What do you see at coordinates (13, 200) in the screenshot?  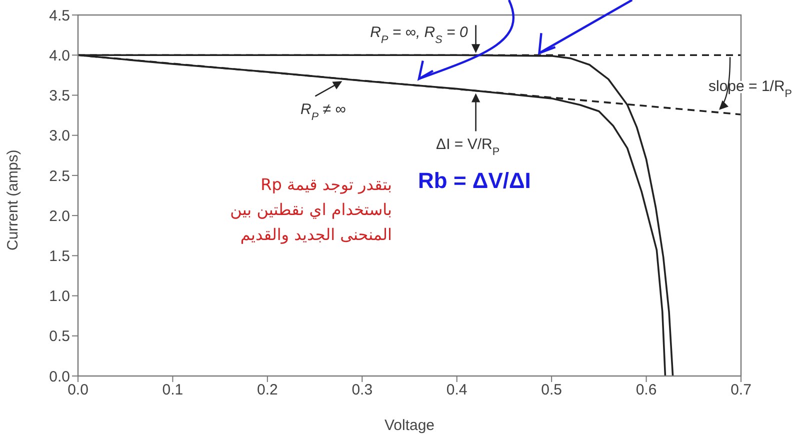 I see `y-axis-title: Current (amps)` at bounding box center [13, 200].